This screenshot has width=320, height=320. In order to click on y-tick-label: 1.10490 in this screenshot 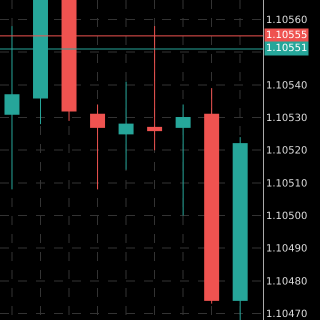, I will do `click(287, 249)`.